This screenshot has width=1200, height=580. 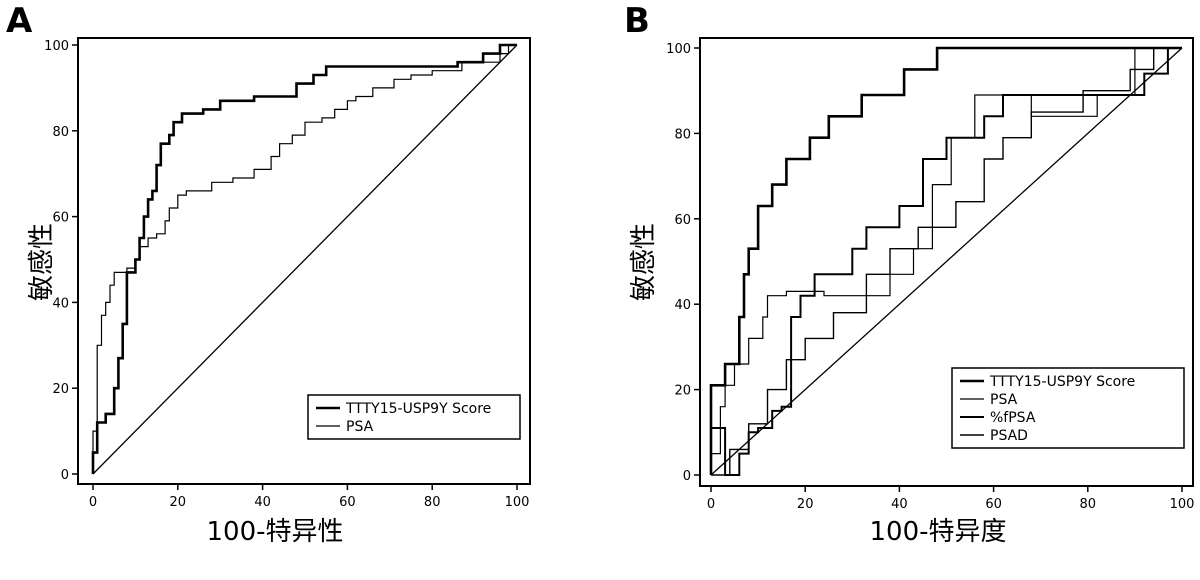 I want to click on panel-b-x-tick-label: 60, so click(x=993, y=504).